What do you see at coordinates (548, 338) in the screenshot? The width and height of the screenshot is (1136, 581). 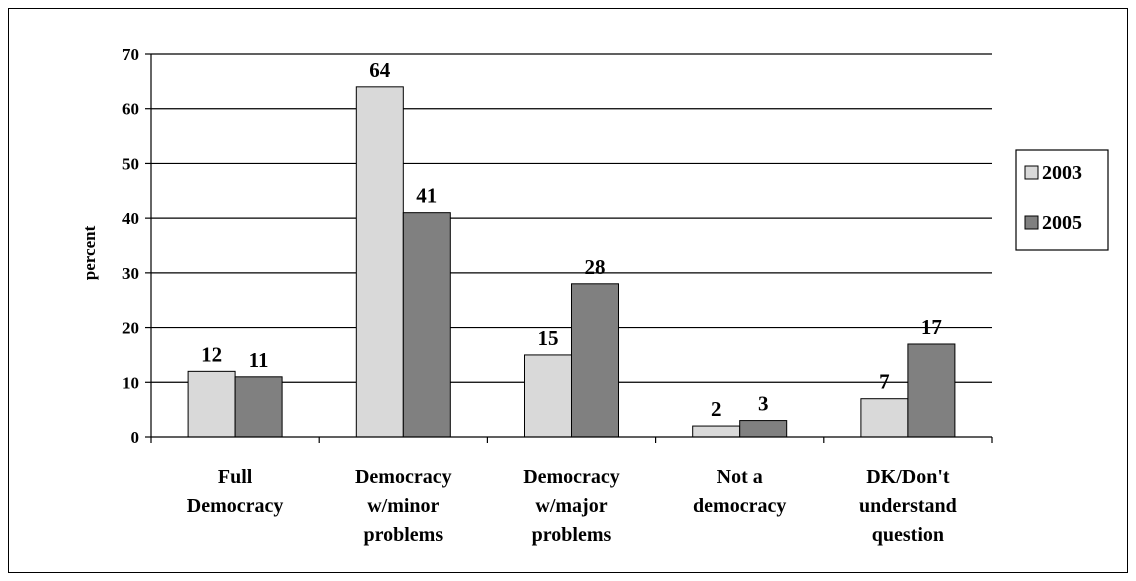 I see `data-label-2003-2: 15` at bounding box center [548, 338].